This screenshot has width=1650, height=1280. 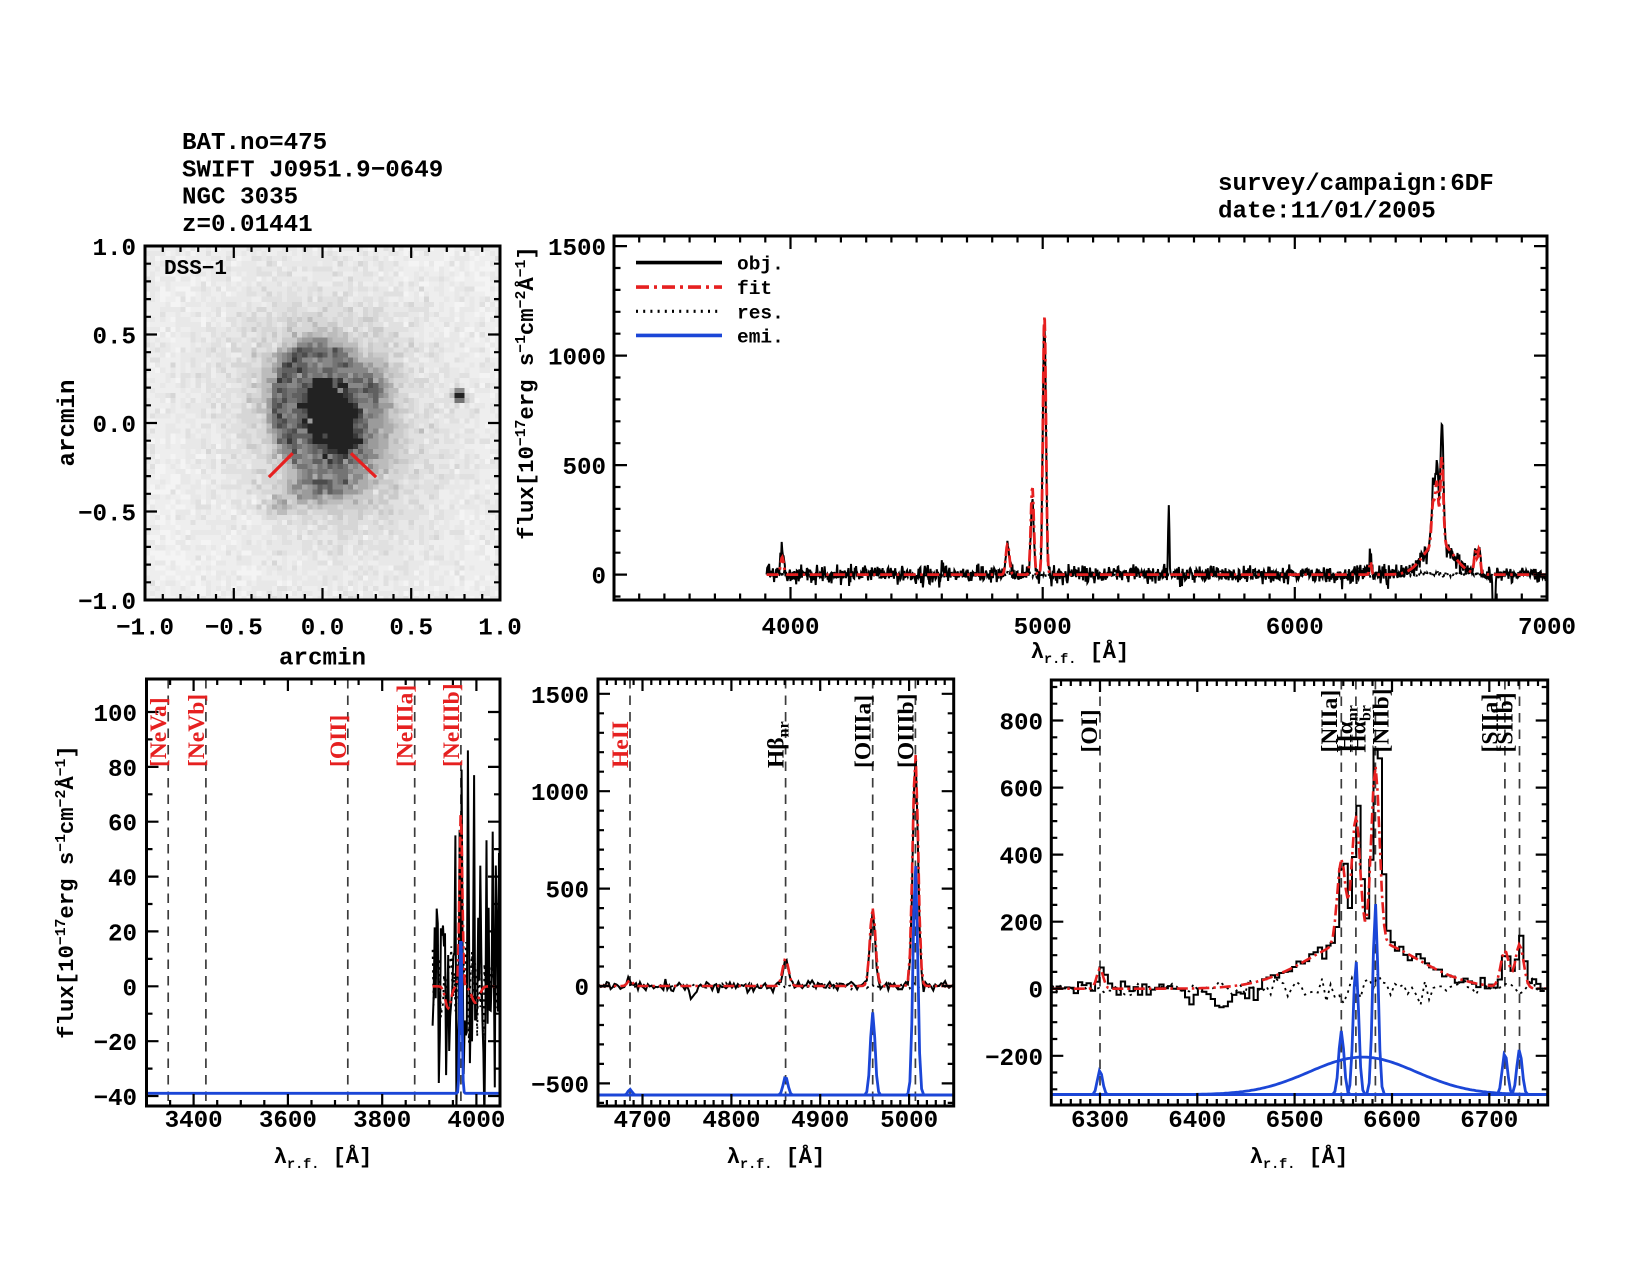 I want to click on svg-text: HeII, so click(x=621, y=744).